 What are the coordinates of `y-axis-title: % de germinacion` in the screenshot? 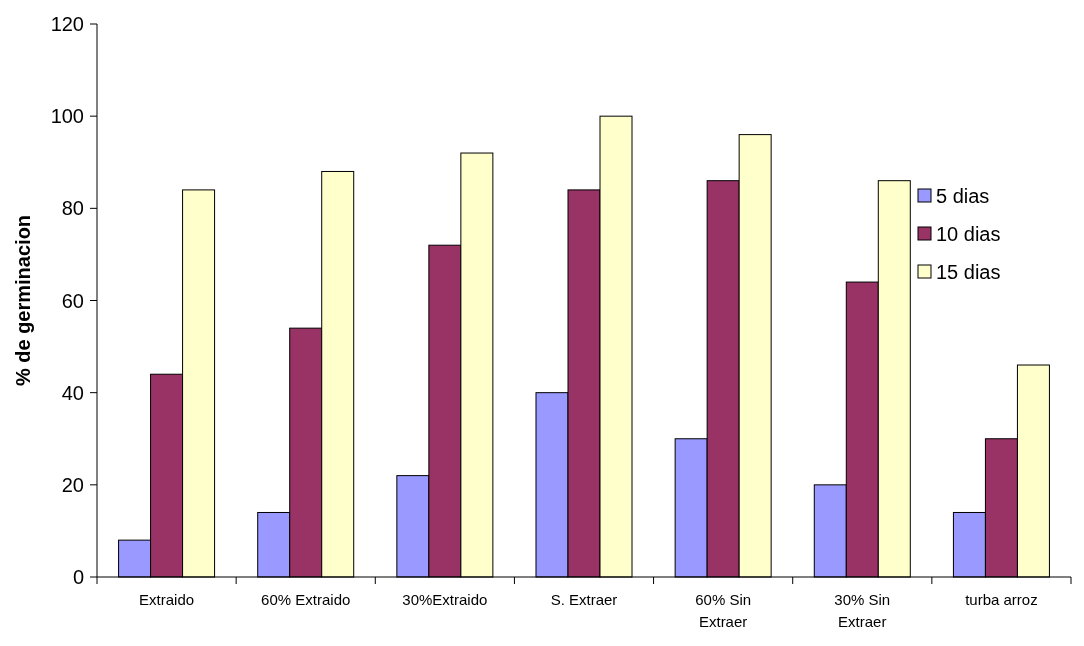 It's located at (23, 300).